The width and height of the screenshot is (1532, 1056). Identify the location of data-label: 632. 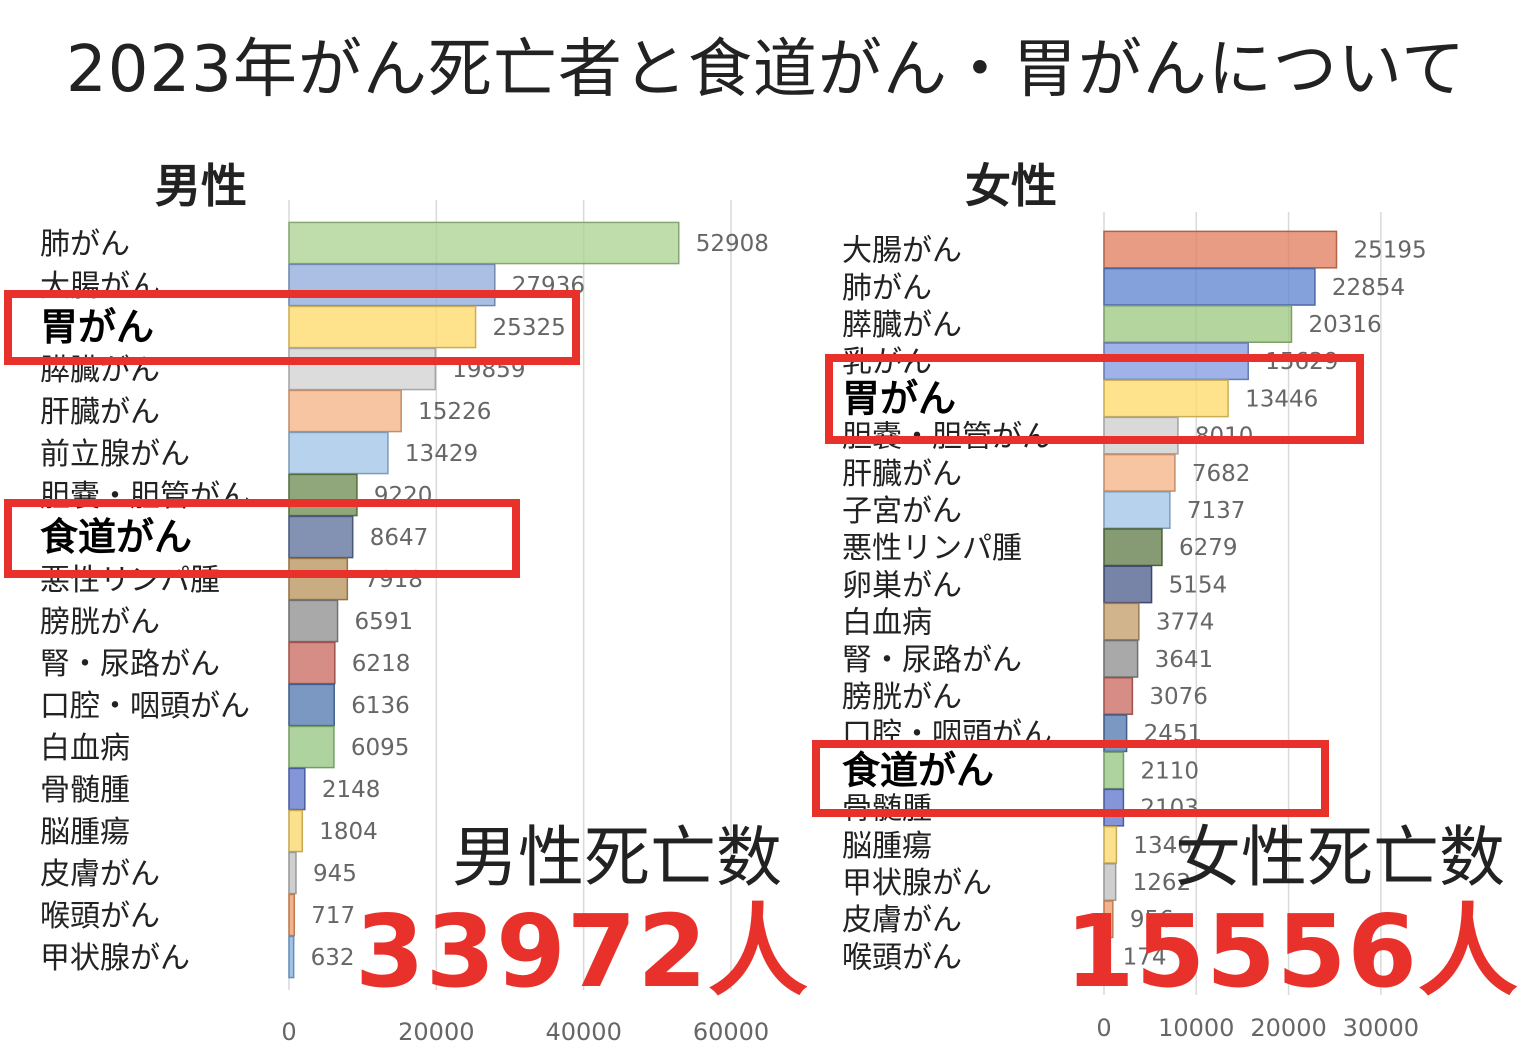
(333, 958).